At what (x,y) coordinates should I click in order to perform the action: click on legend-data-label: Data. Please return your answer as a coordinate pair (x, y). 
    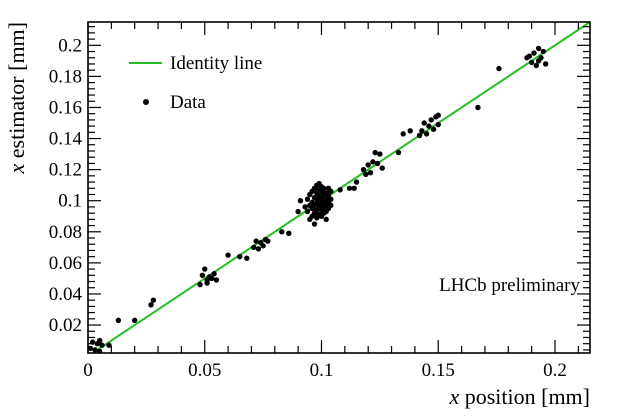
    Looking at the image, I should click on (188, 102).